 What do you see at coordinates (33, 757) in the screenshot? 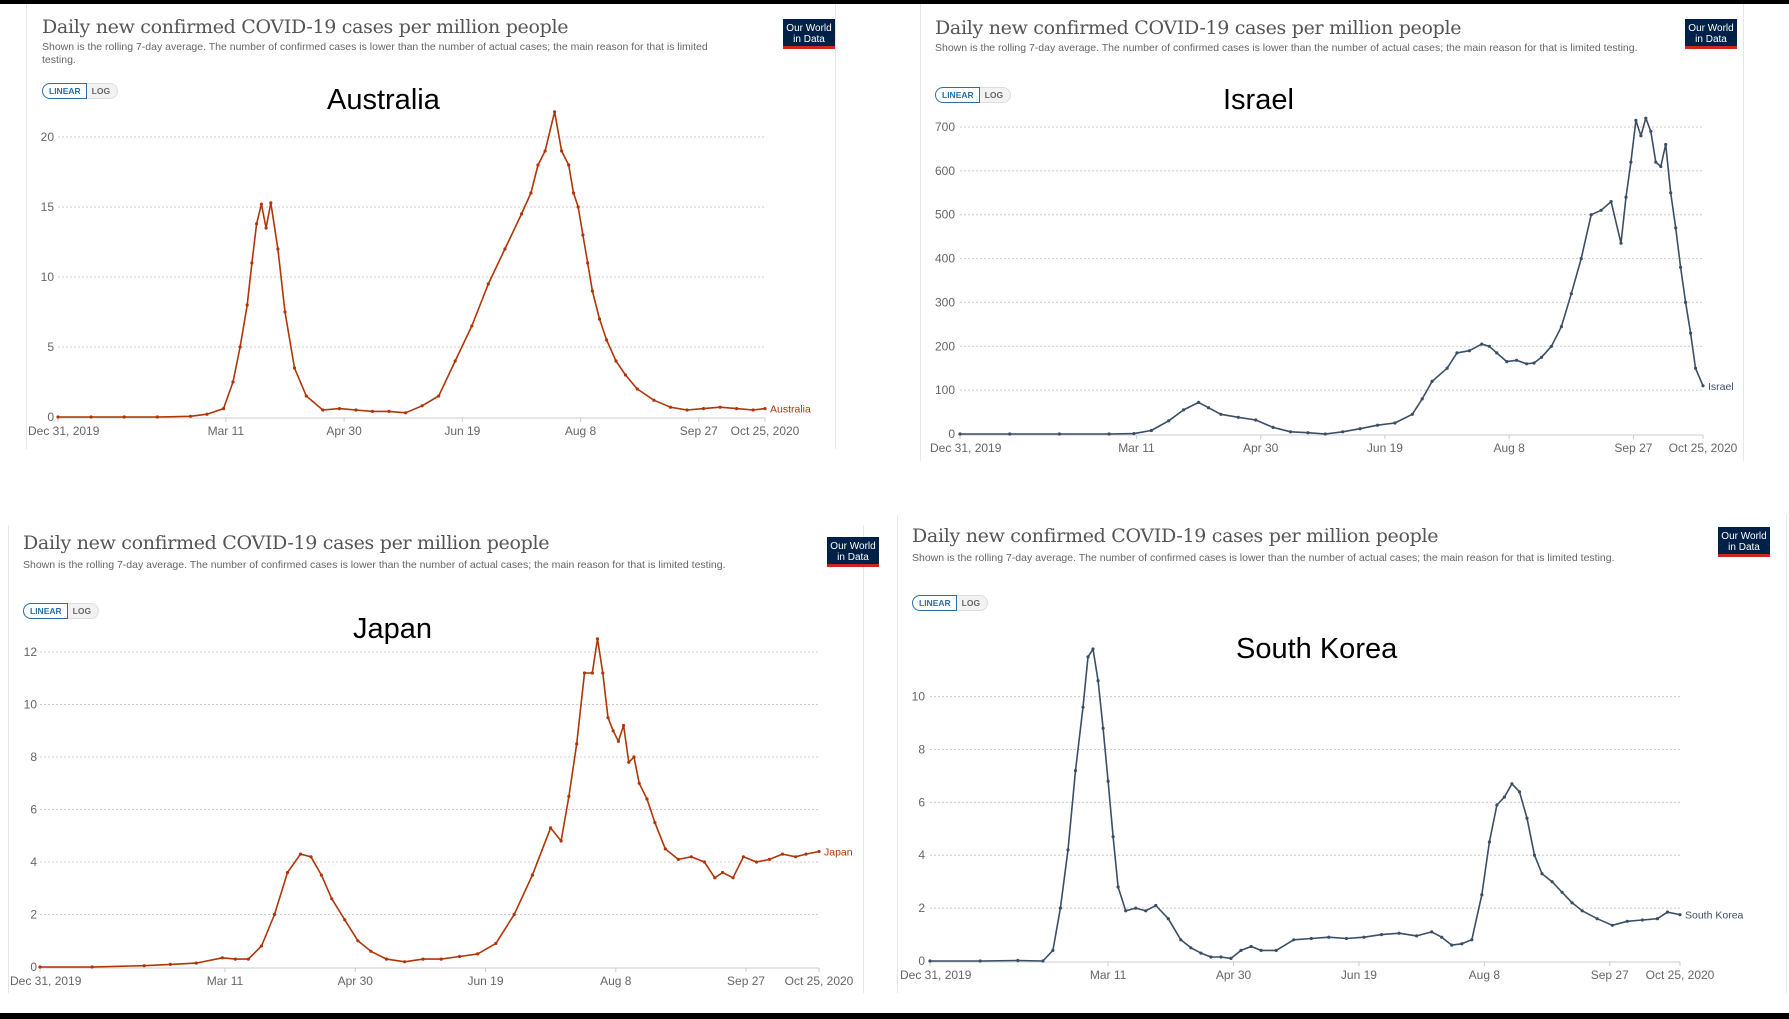
I see `y-tick-label: 8` at bounding box center [33, 757].